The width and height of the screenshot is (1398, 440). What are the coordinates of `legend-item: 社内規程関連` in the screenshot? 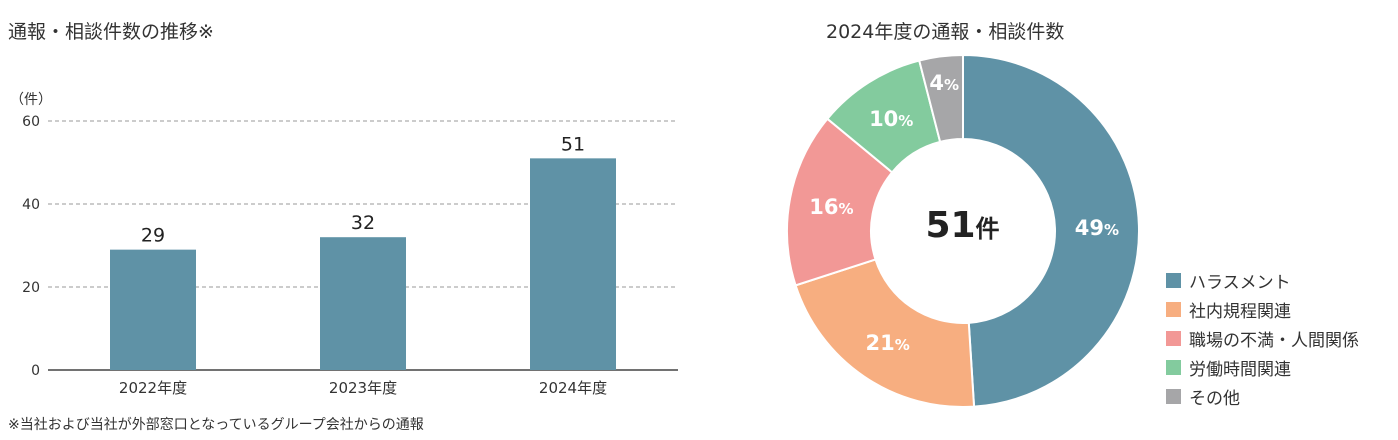 It's located at (1262, 309).